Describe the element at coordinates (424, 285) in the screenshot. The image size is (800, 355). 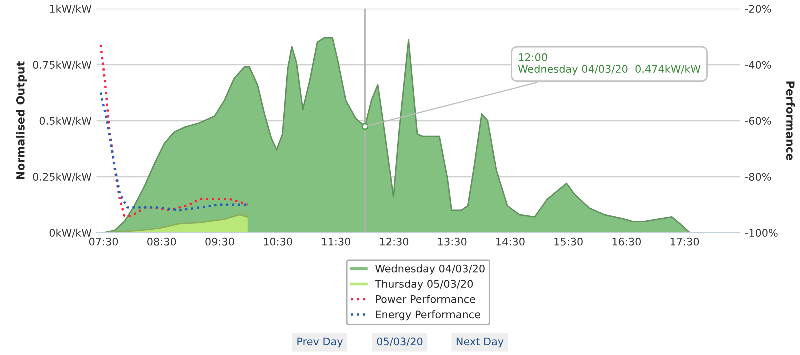
I see `legend-label: Thursday 05/03/20` at that location.